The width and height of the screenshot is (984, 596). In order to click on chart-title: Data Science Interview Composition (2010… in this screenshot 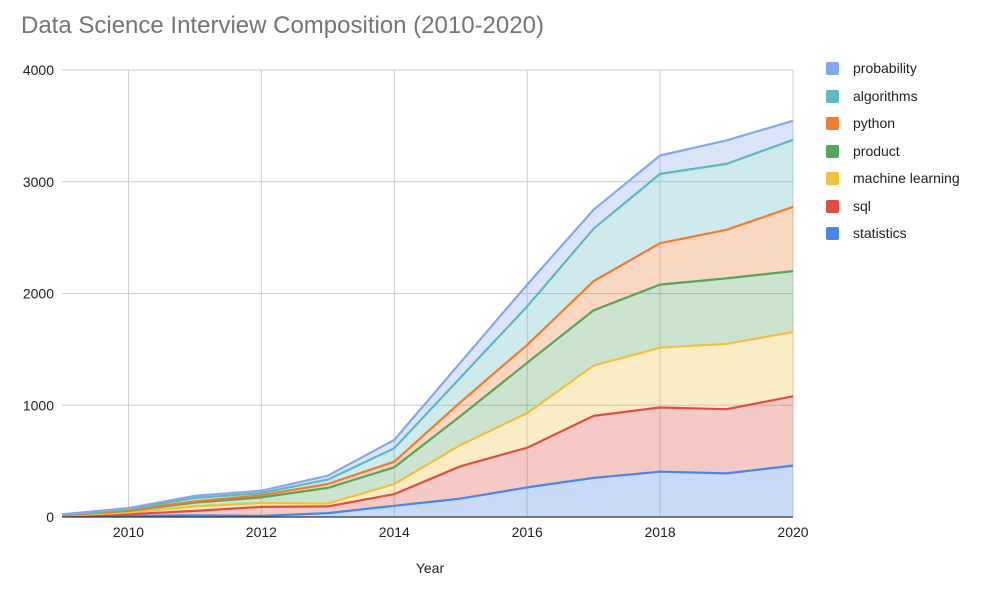, I will do `click(282, 25)`.